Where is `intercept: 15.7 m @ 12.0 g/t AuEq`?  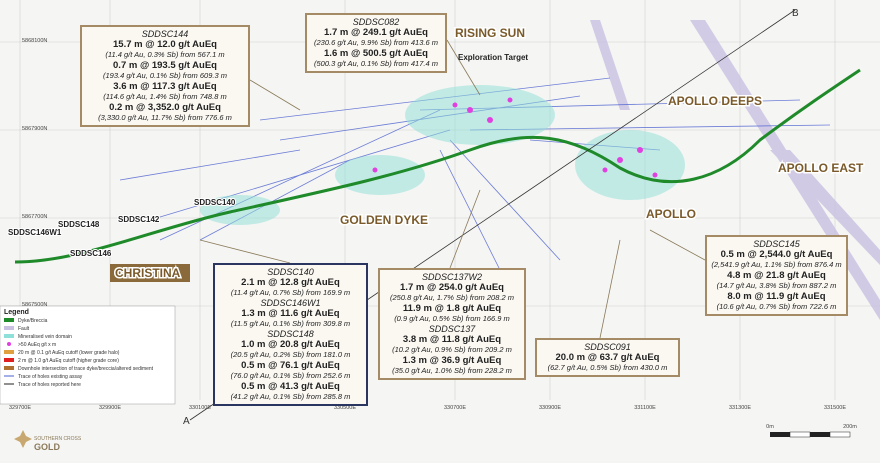 intercept: 15.7 m @ 12.0 g/t AuEq is located at coordinates (165, 44).